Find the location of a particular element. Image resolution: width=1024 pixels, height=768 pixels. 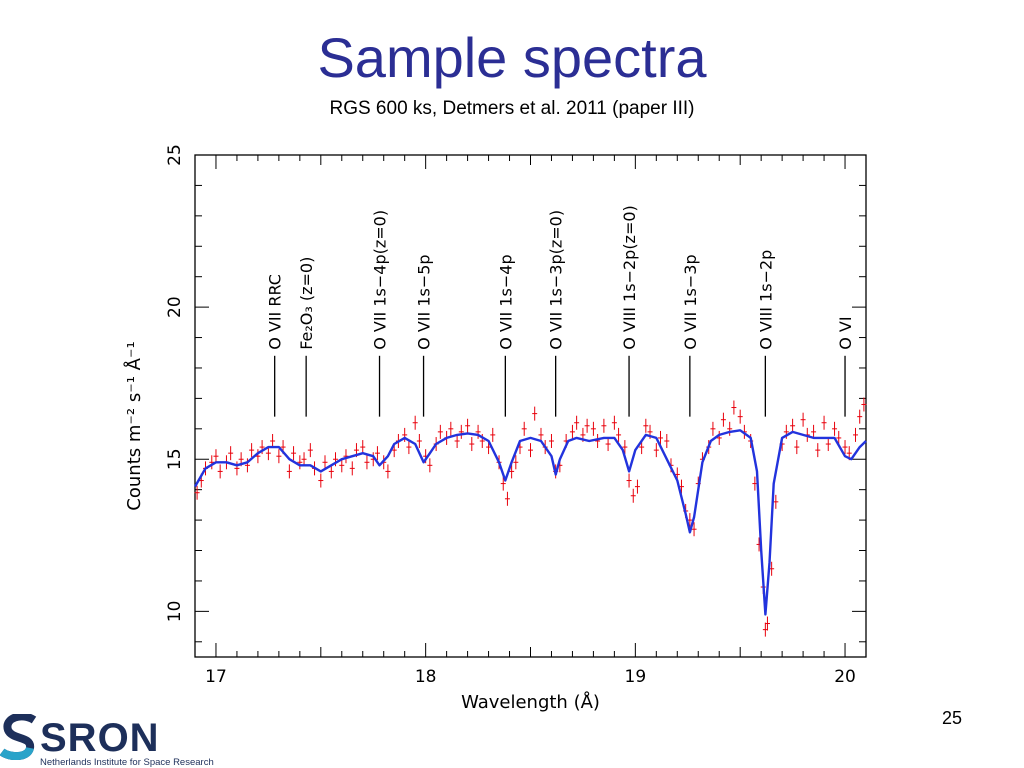

line-label: Fe₂O₃ (z=0) is located at coordinates (306, 303).